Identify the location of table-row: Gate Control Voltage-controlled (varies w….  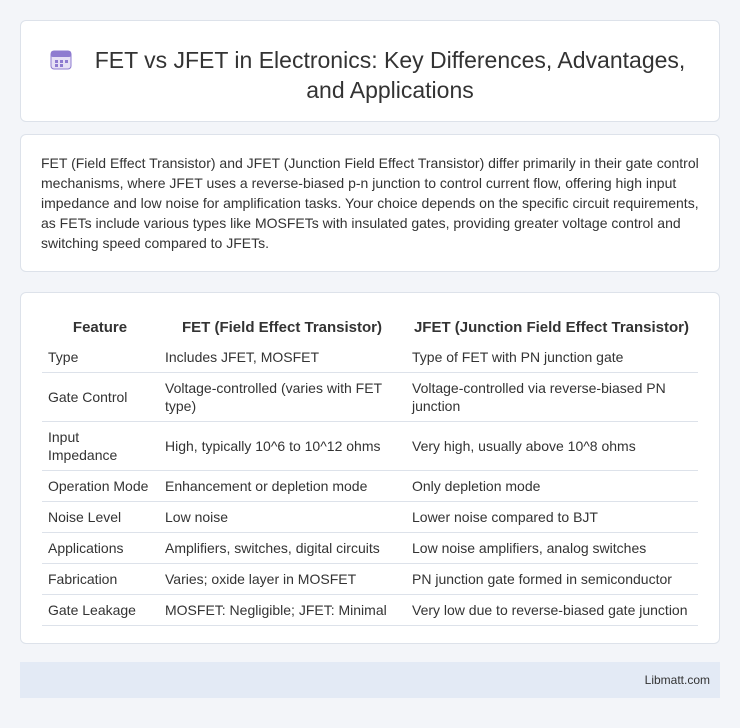
(370, 397).